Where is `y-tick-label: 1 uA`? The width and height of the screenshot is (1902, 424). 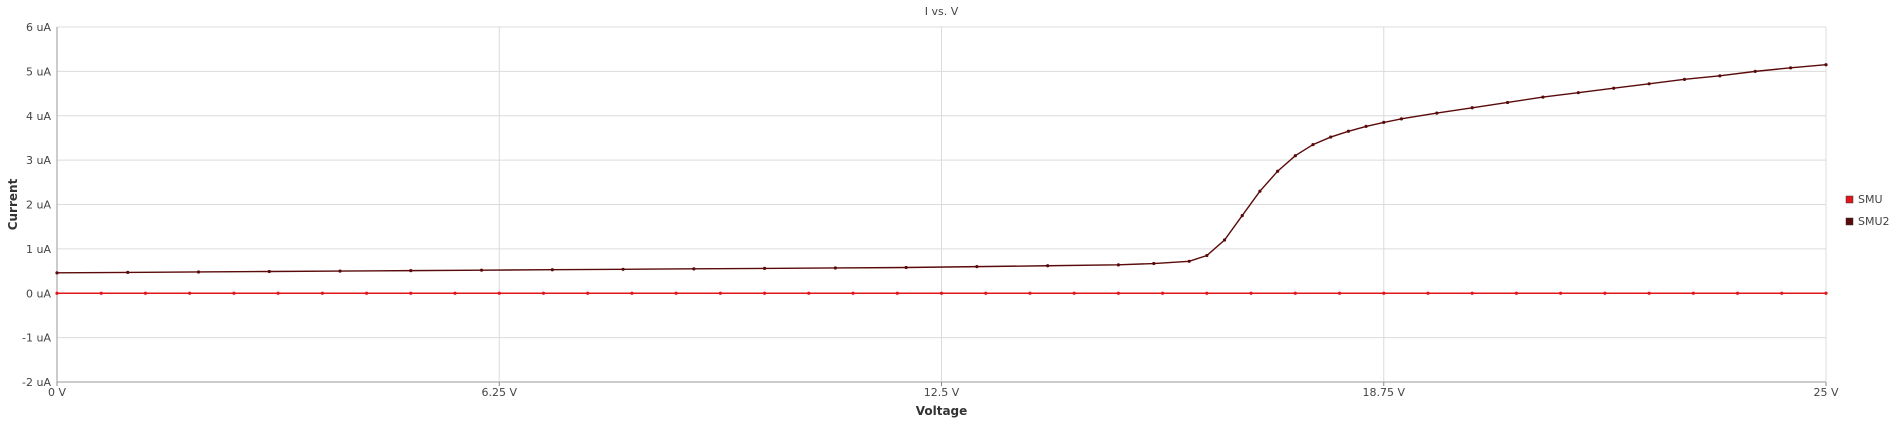
y-tick-label: 1 uA is located at coordinates (38, 249).